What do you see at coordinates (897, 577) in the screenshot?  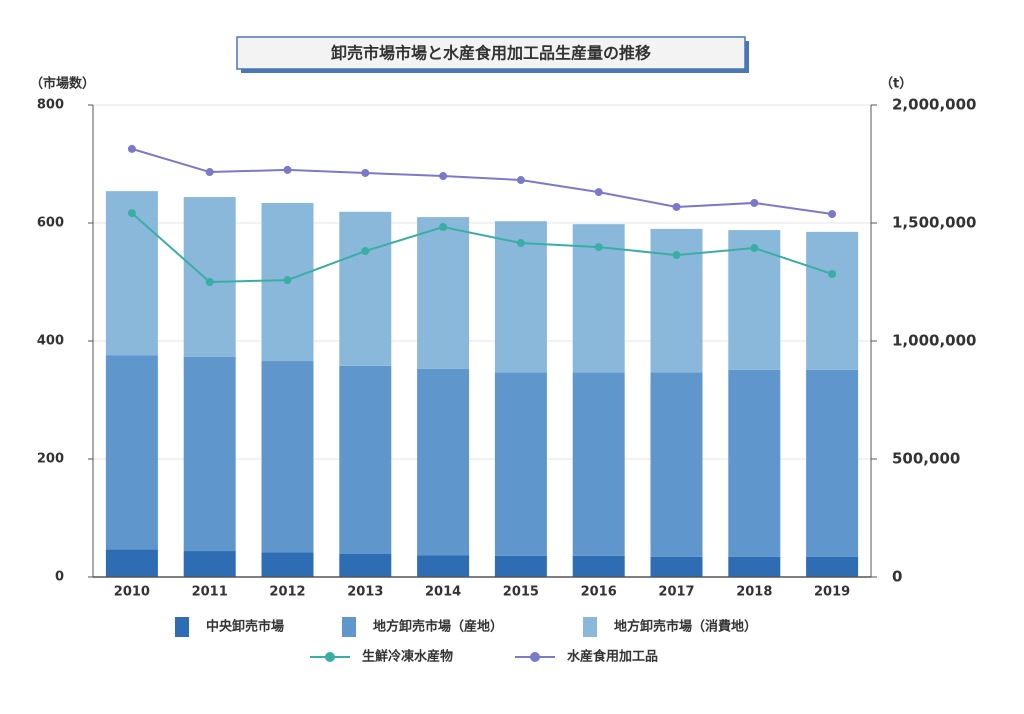 I see `y2-tick-label: 0` at bounding box center [897, 577].